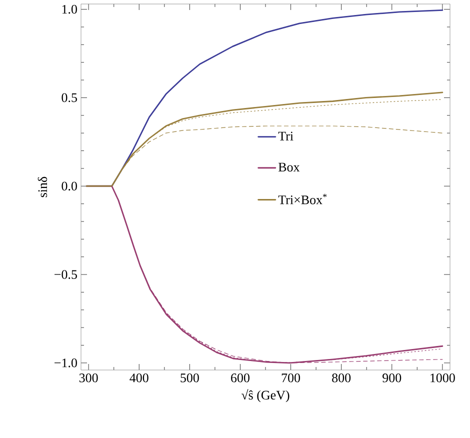 This screenshot has height=438, width=470. What do you see at coordinates (65, 274) in the screenshot?
I see `y-tick-label: −0.5` at bounding box center [65, 274].